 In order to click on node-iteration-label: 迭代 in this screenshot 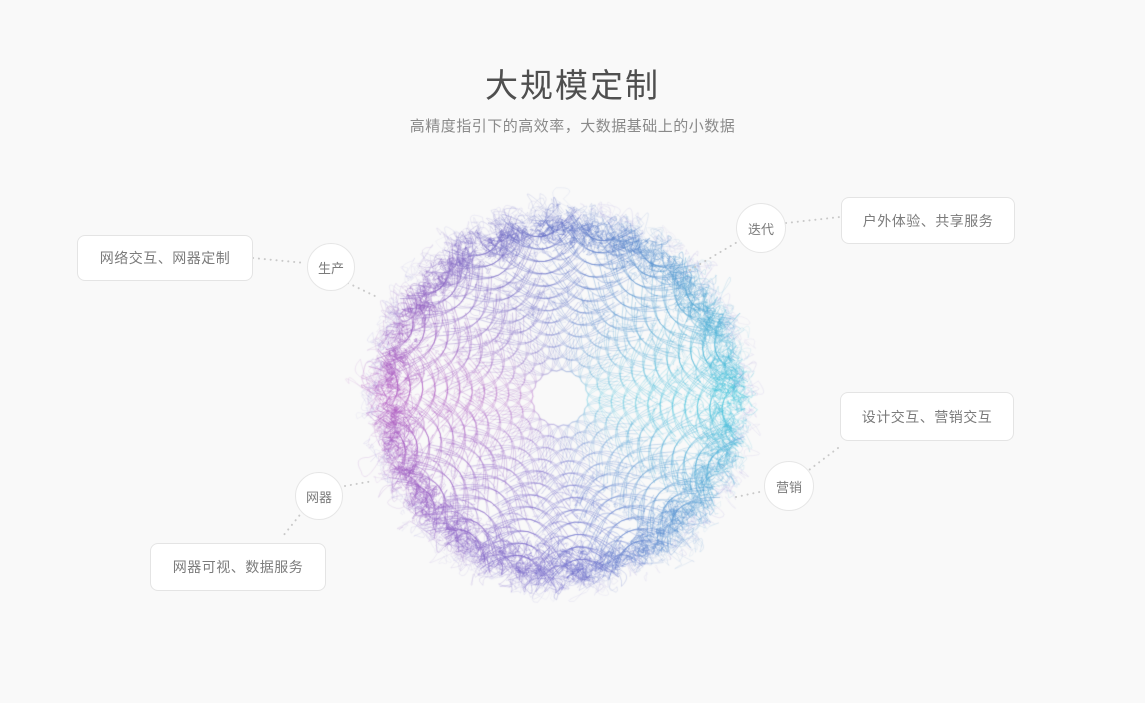, I will do `click(760, 229)`.